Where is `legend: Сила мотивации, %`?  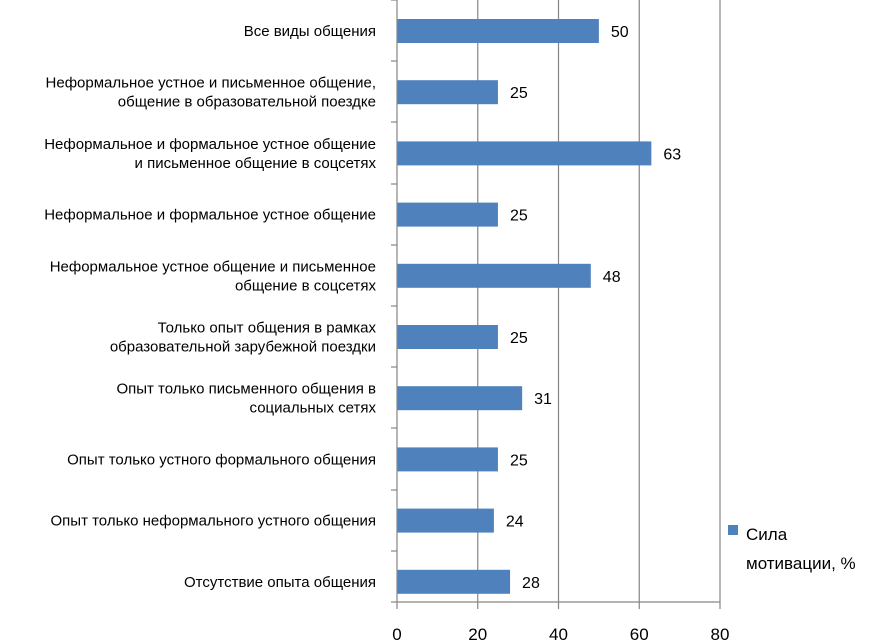
legend: Сила мотивации, % is located at coordinates (792, 549).